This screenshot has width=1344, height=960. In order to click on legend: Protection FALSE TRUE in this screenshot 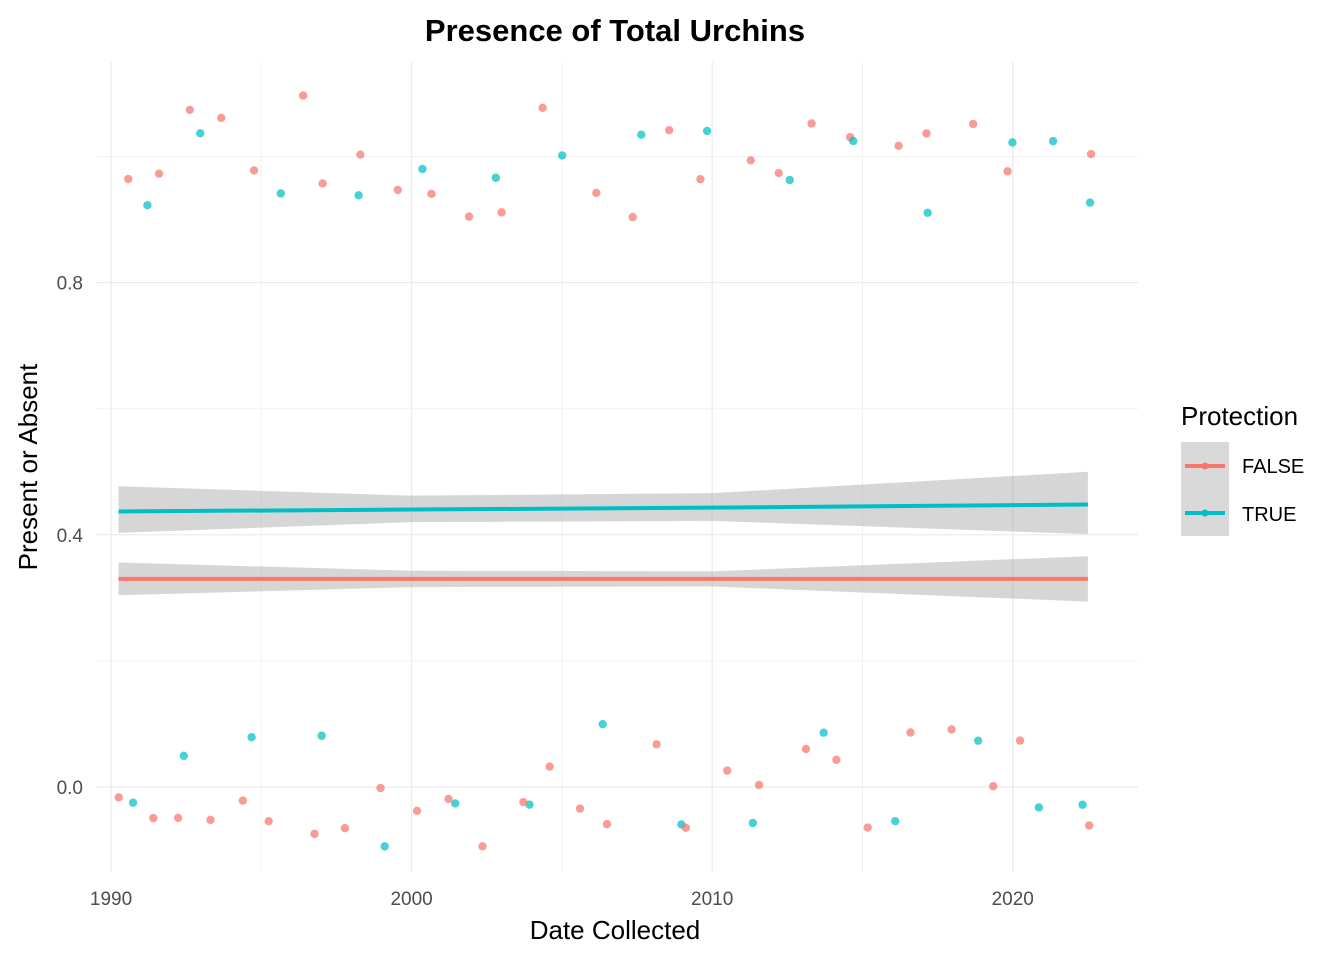, I will do `click(1242, 468)`.